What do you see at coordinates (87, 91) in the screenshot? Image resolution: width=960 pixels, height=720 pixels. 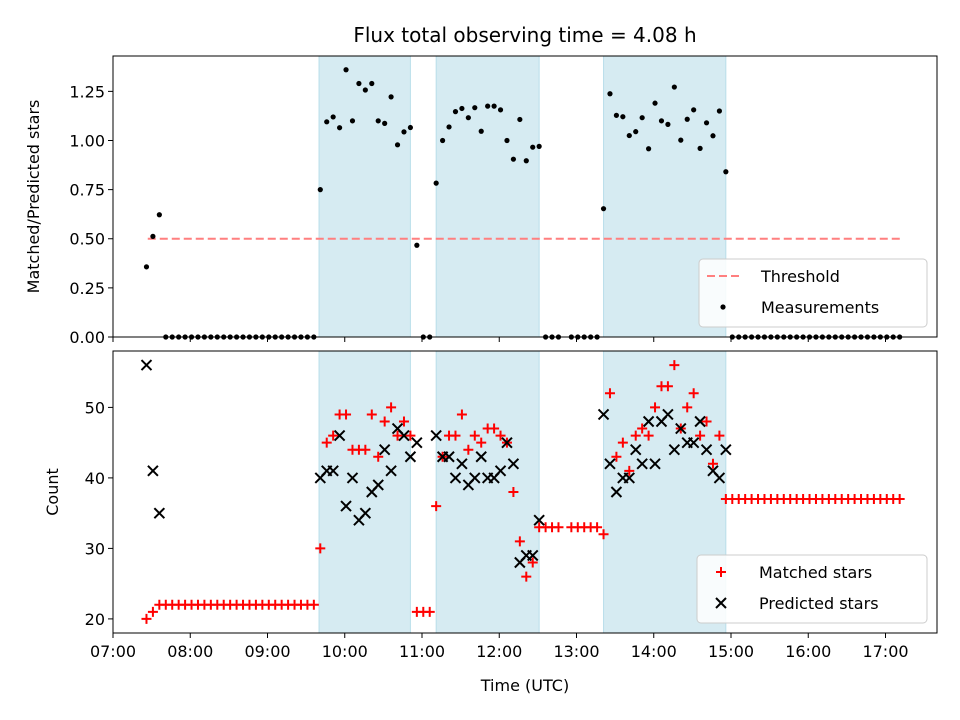 I see `y-tick-label: 1.25` at bounding box center [87, 91].